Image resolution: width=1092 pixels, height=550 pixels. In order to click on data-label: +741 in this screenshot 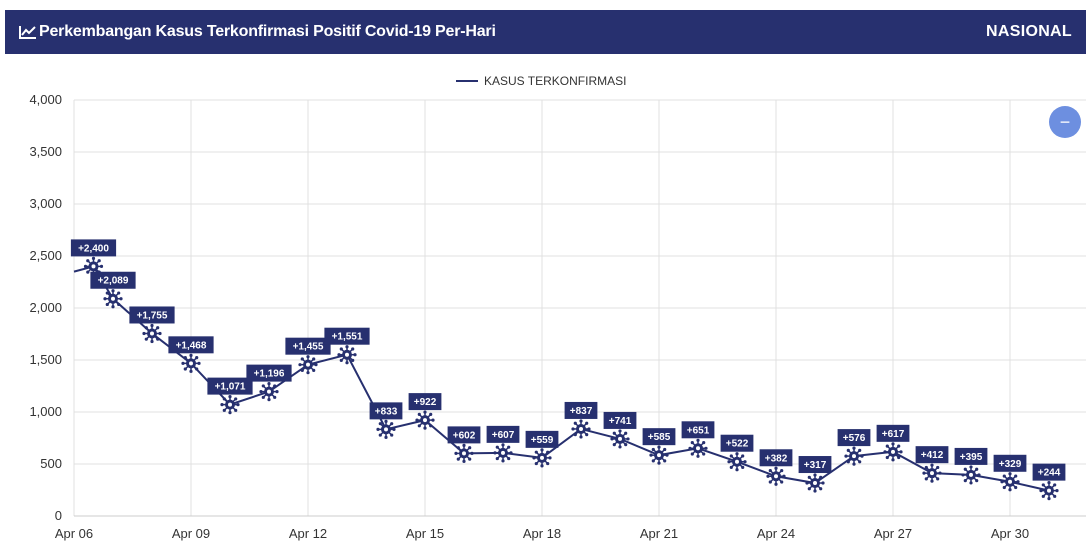, I will do `click(620, 421)`.